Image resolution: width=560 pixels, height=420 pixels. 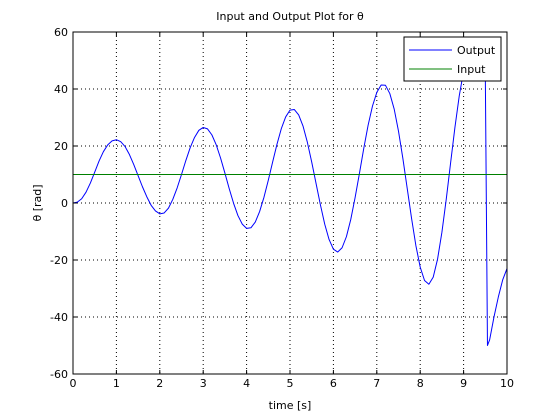 I want to click on x-tick-label: 5, so click(x=290, y=383).